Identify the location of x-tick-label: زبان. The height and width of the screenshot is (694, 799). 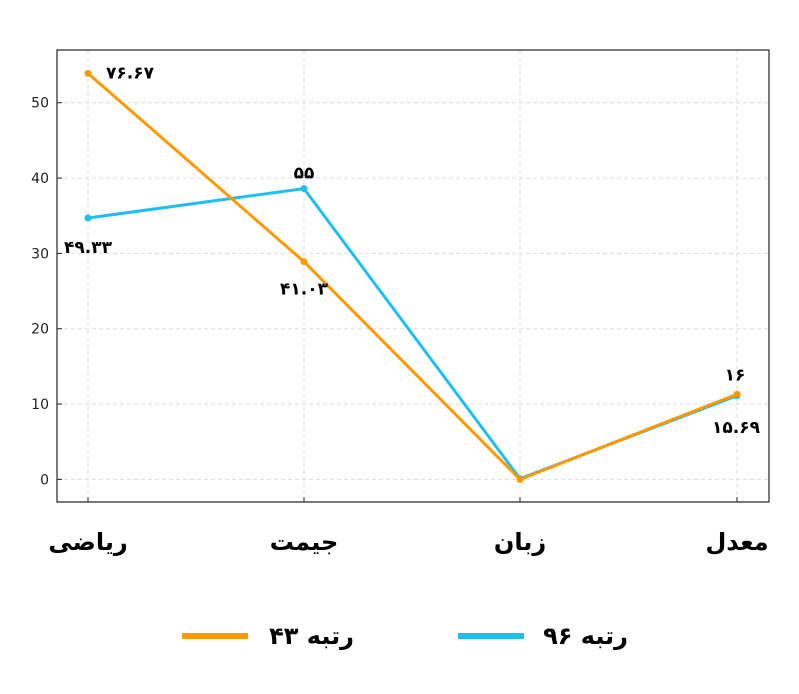
(520, 542).